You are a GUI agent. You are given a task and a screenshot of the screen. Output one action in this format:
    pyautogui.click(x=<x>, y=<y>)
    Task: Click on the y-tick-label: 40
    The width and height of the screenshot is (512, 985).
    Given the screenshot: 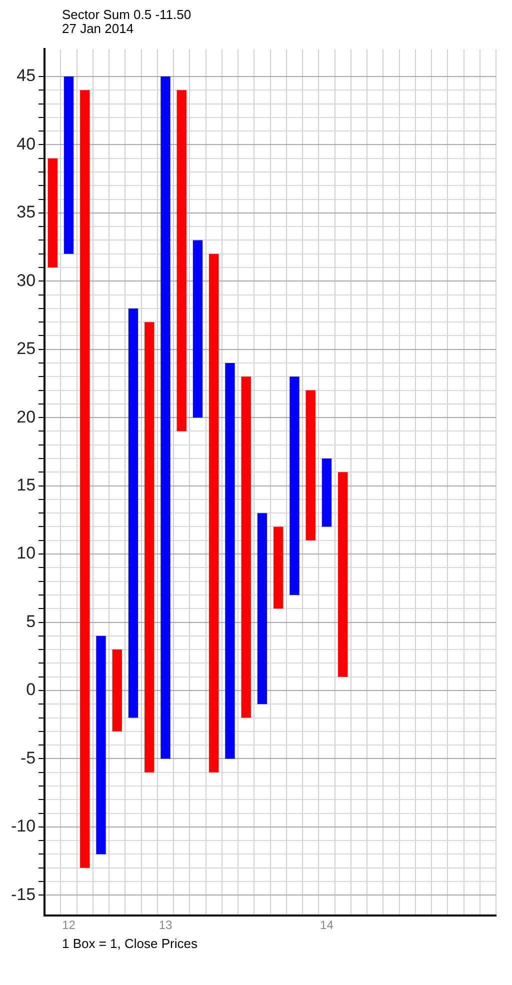 What is the action you would take?
    pyautogui.click(x=26, y=144)
    